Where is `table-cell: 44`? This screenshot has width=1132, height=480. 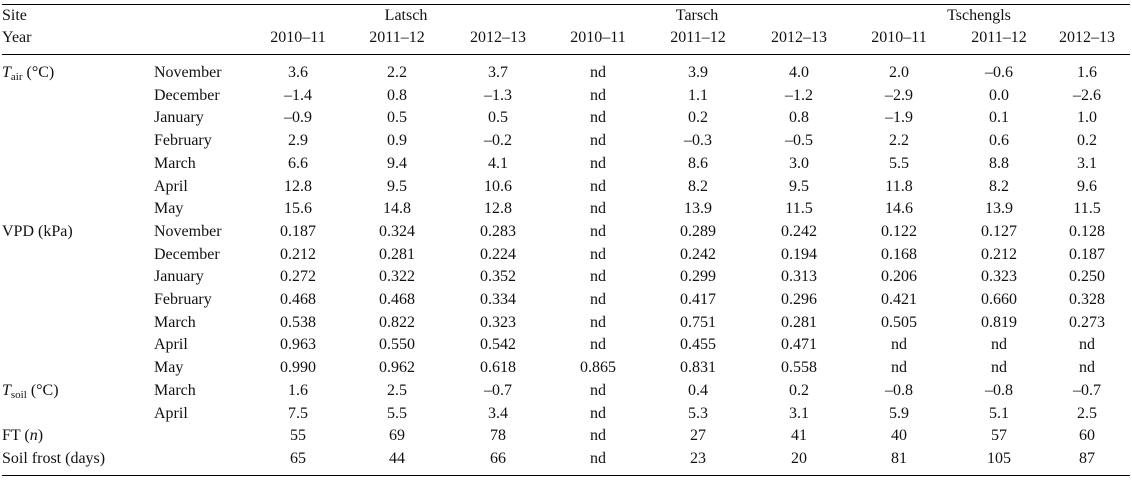
table-cell: 44 is located at coordinates (397, 458).